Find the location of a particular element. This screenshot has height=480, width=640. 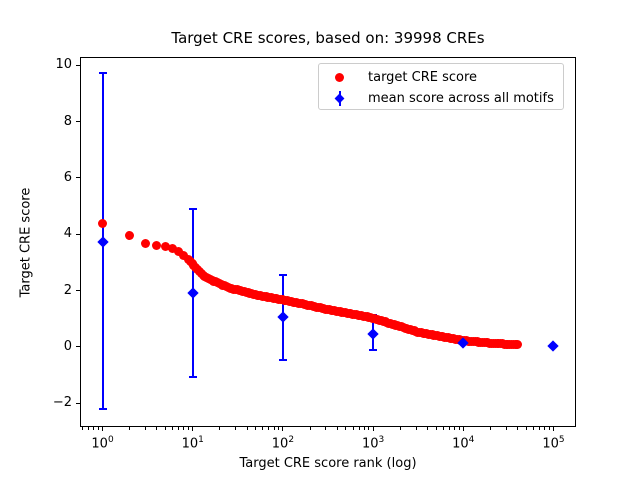

y-tick-label: 8 is located at coordinates (67, 121).